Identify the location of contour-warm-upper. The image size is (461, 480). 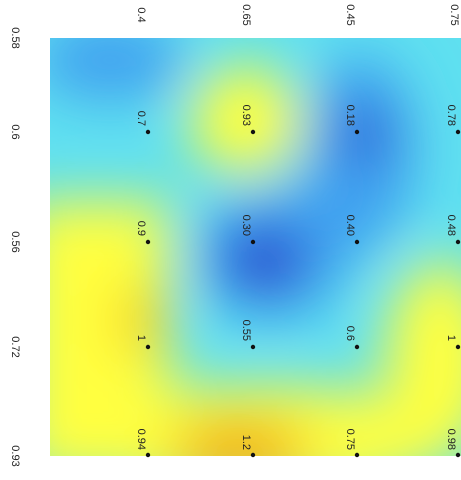
(245, 120).